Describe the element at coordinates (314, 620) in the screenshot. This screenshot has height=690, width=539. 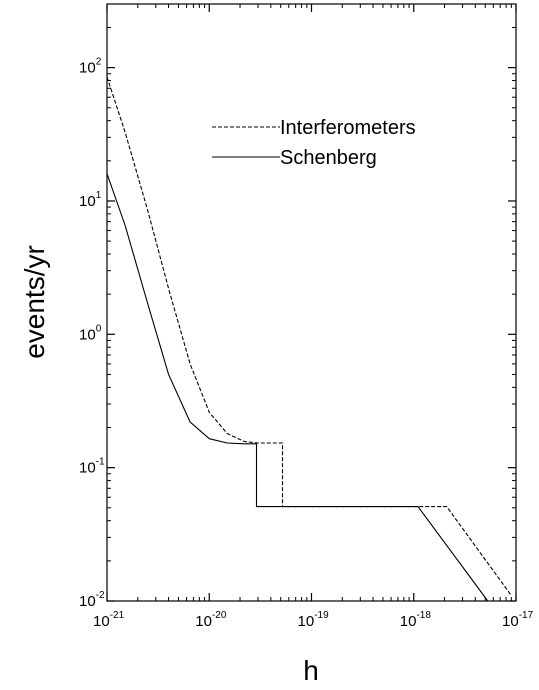
I see `x-tick-label: 10-19` at that location.